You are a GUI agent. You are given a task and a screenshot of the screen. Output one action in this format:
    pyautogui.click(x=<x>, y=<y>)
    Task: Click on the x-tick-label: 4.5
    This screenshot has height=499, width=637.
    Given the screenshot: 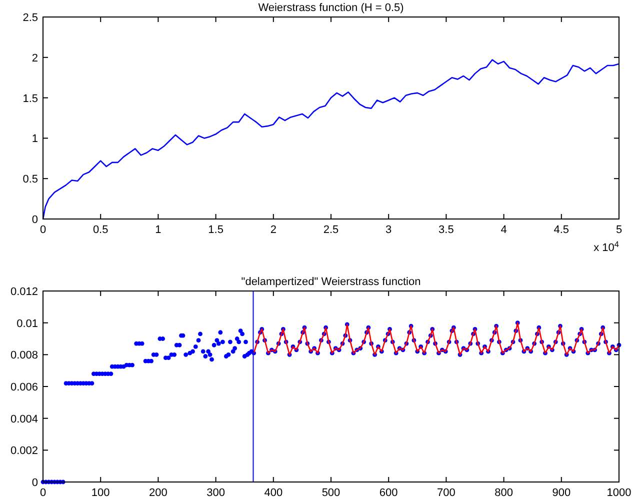 What is the action you would take?
    pyautogui.click(x=562, y=230)
    